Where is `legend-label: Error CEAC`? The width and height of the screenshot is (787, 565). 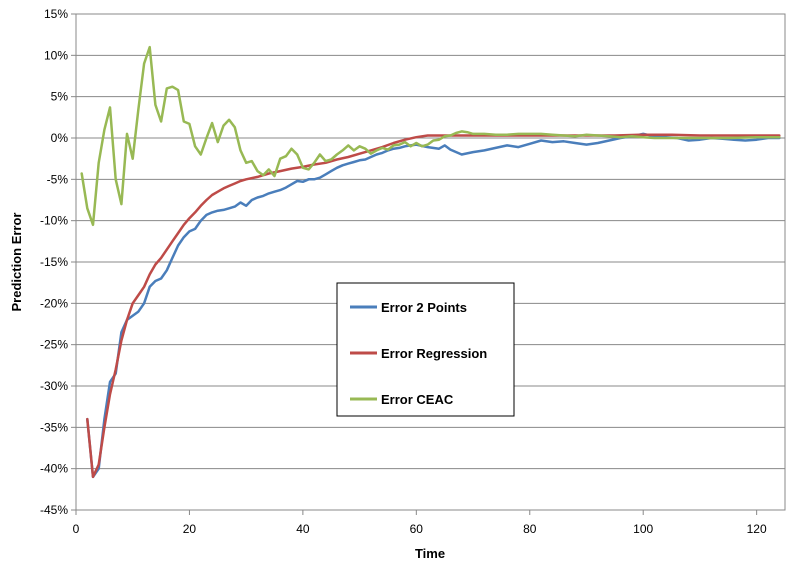
legend-label: Error CEAC is located at coordinates (417, 399).